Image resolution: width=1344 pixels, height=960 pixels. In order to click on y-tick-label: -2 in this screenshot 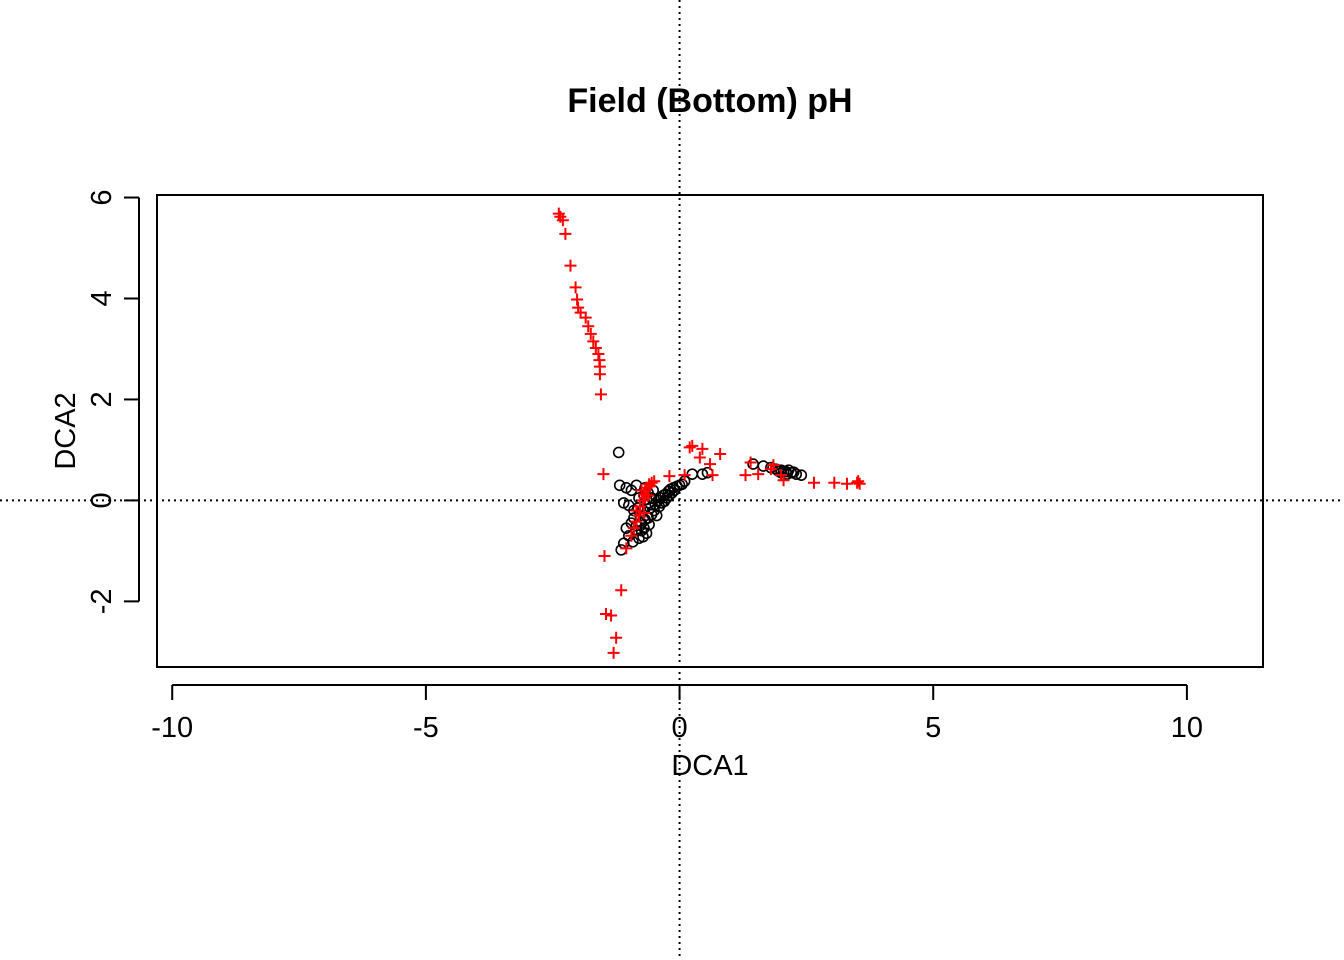, I will do `click(102, 601)`.